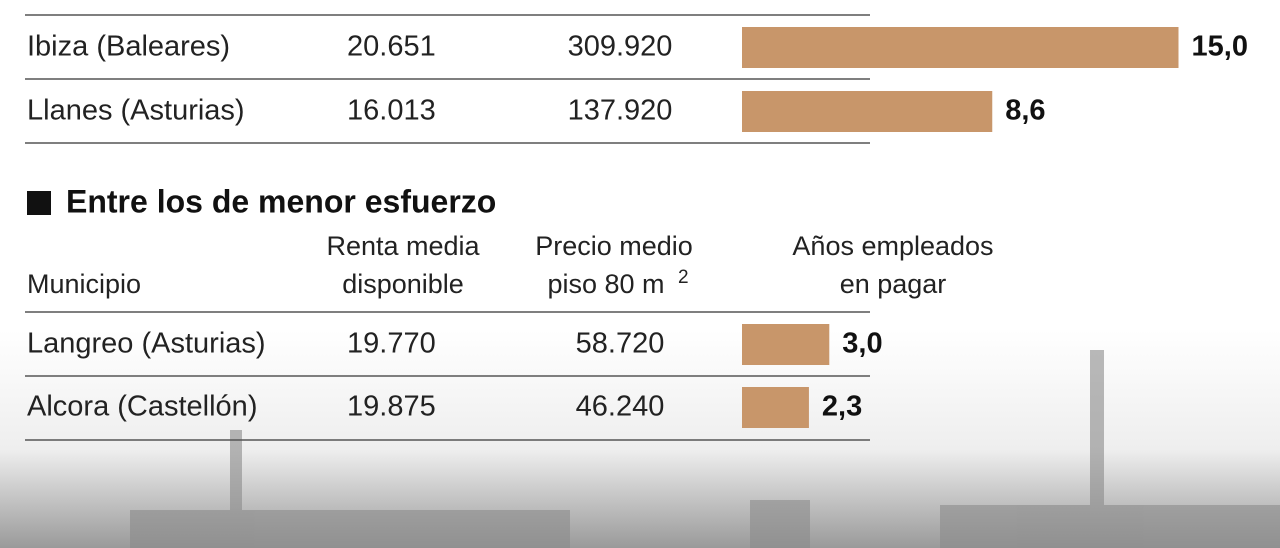 The height and width of the screenshot is (548, 1280). I want to click on renta: 16.013, so click(391, 111).